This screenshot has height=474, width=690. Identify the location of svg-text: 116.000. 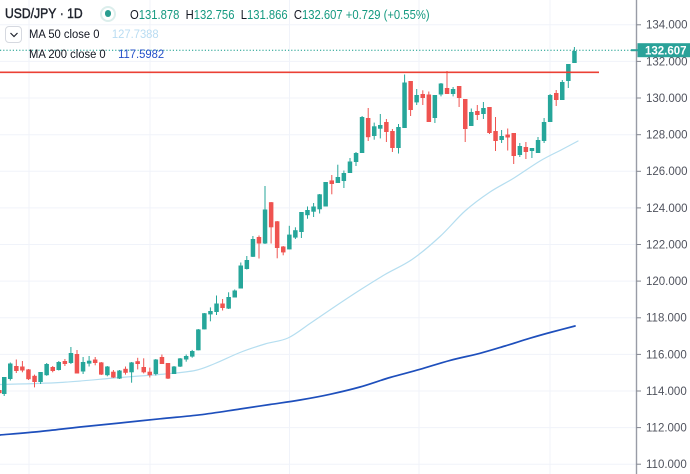
(666, 355).